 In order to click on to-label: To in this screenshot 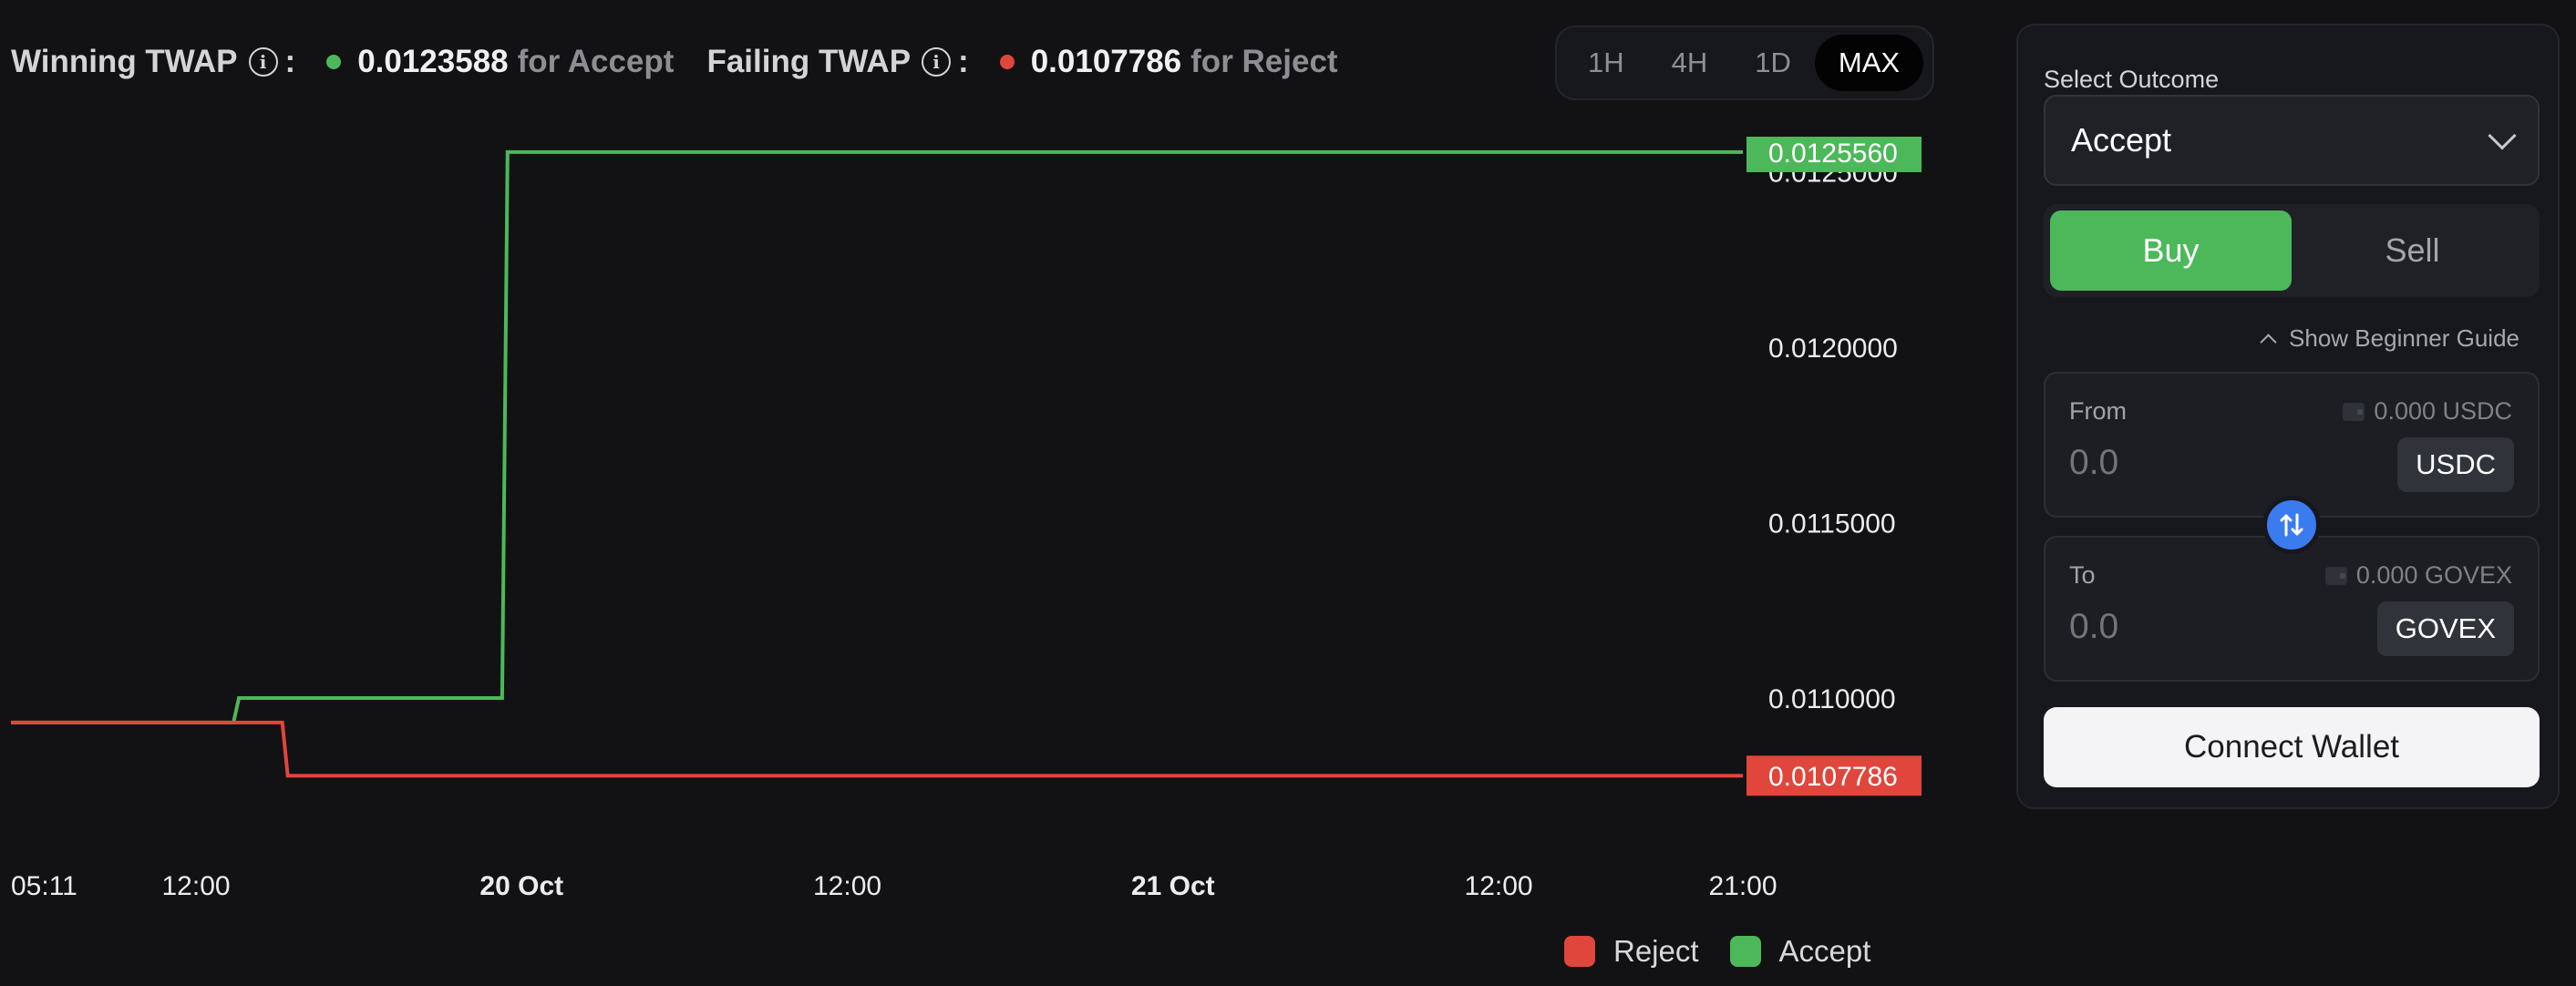, I will do `click(2082, 575)`.